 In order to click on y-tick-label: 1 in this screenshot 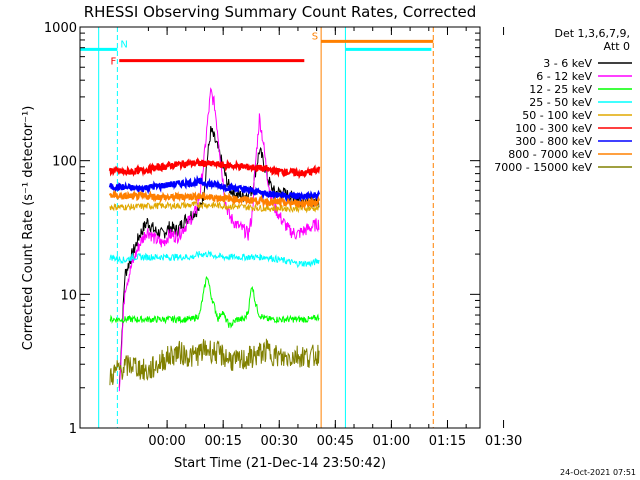, I will do `click(73, 429)`.